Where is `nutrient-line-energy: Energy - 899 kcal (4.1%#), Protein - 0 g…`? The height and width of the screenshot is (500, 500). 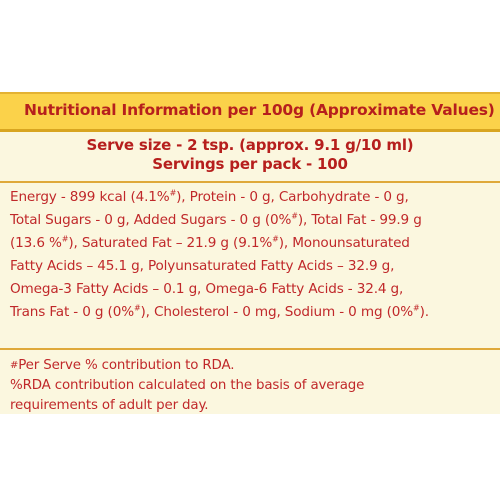 nutrient-line-energy: Energy - 899 kcal (4.1%#), Protein - 0 g… is located at coordinates (255, 197).